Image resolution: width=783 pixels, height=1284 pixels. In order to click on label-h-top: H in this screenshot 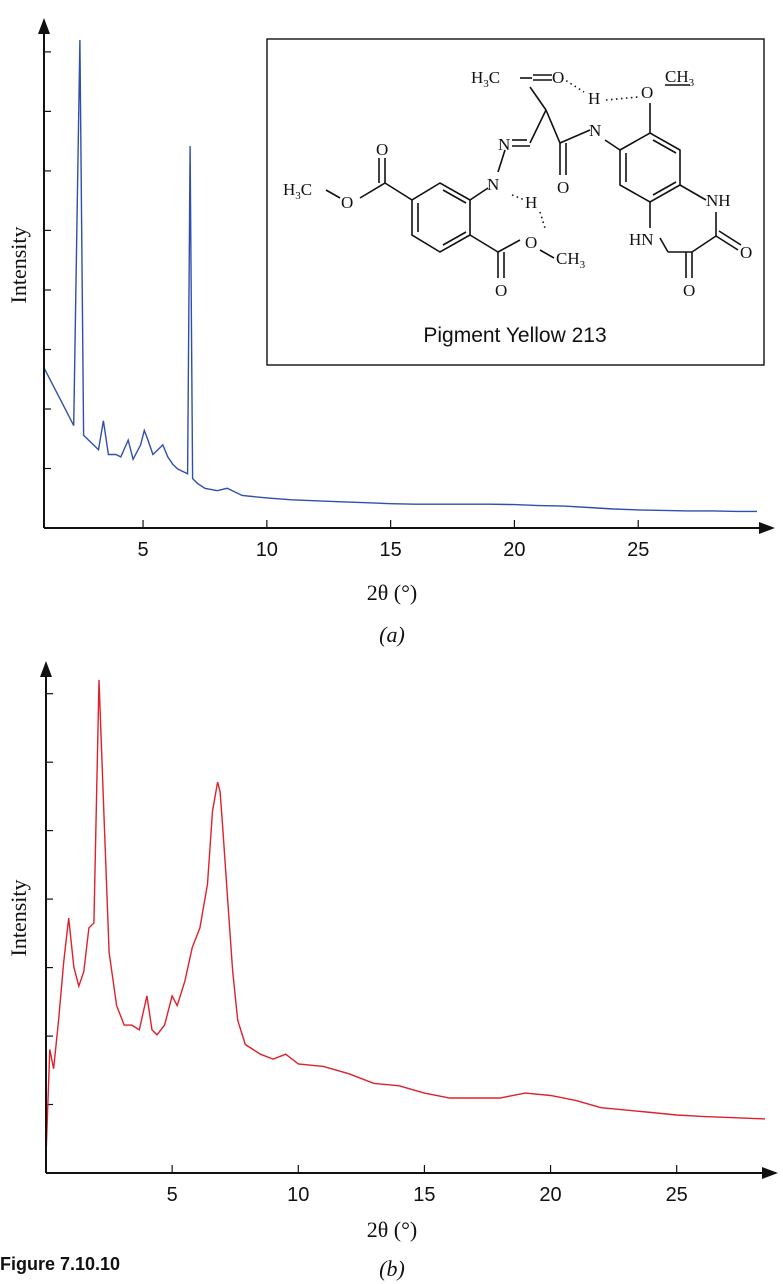, I will do `click(594, 98)`.